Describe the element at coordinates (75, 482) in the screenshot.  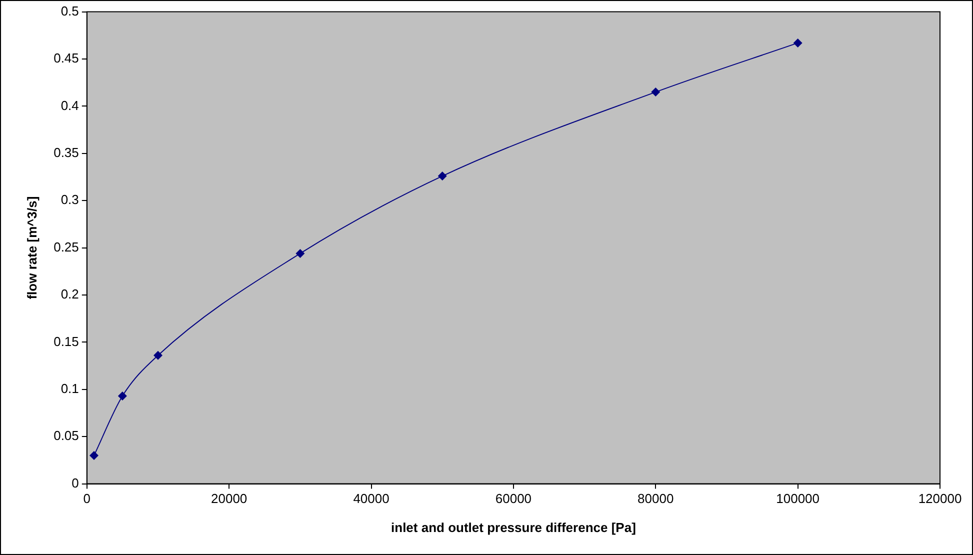
I see `y-tick-label: 0` at that location.